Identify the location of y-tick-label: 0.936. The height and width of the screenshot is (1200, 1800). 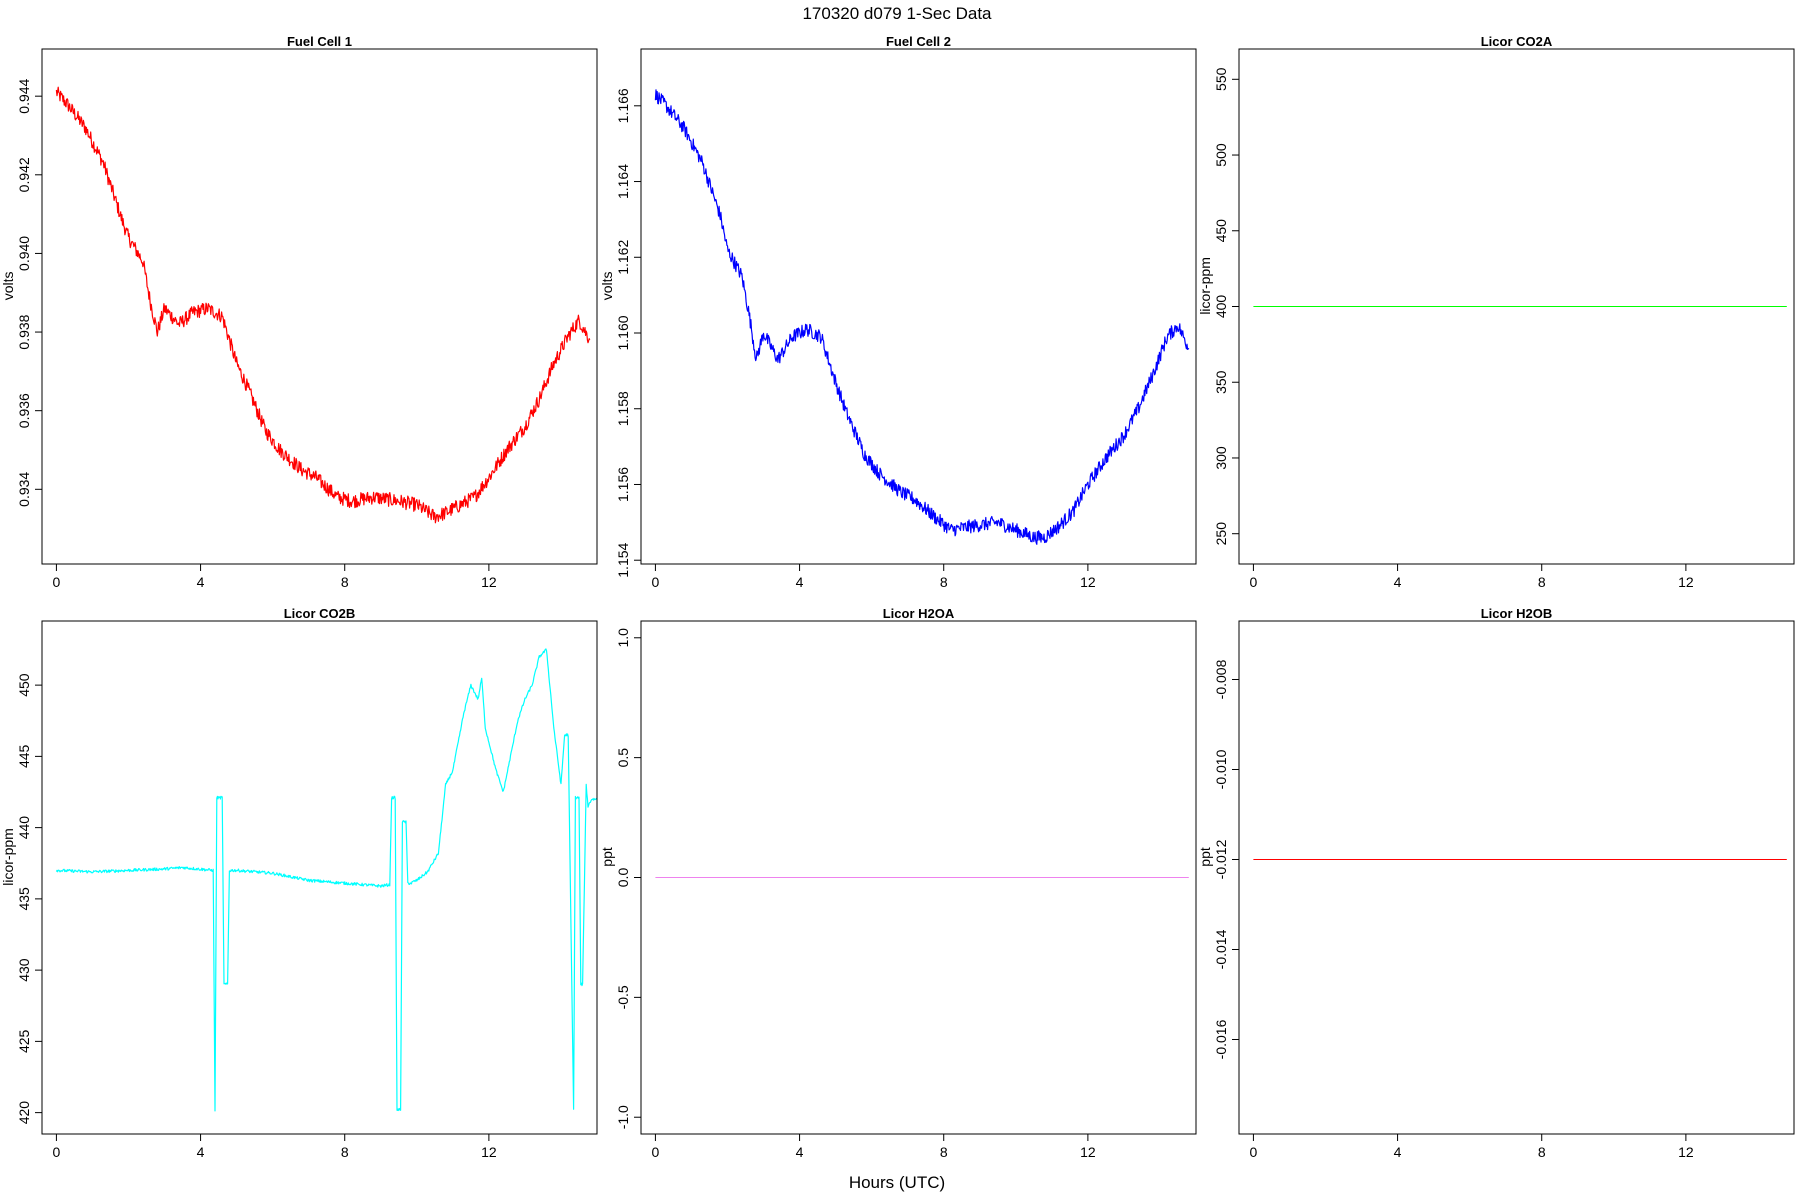
(24, 410).